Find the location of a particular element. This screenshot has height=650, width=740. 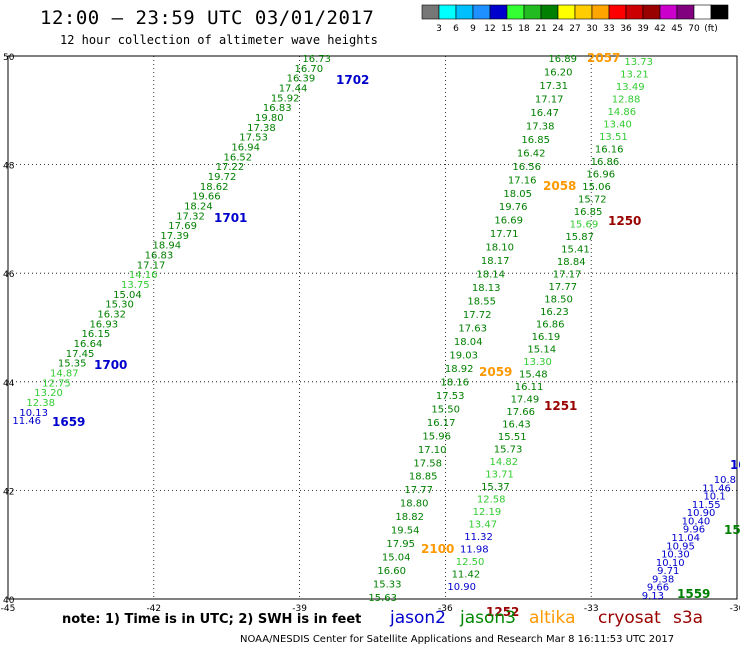

pass-time-label: 2058 is located at coordinates (559, 186).